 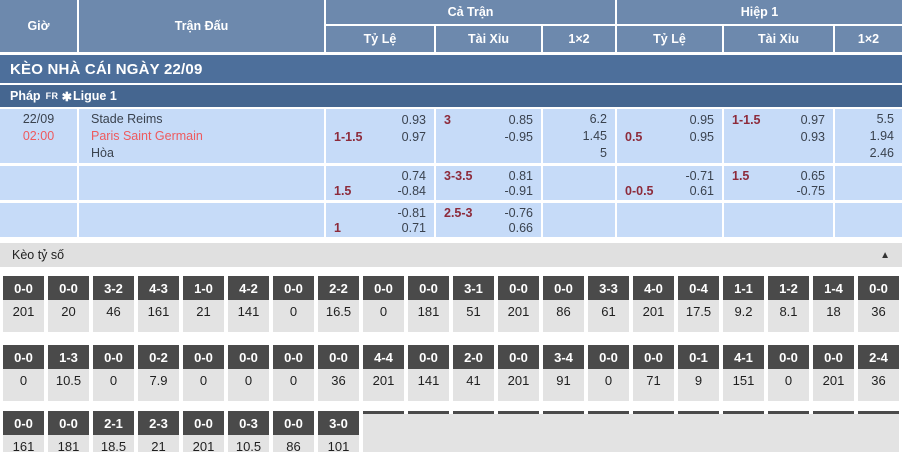 What do you see at coordinates (746, 119) in the screenshot?
I see `handicap-label: 1-1.5` at bounding box center [746, 119].